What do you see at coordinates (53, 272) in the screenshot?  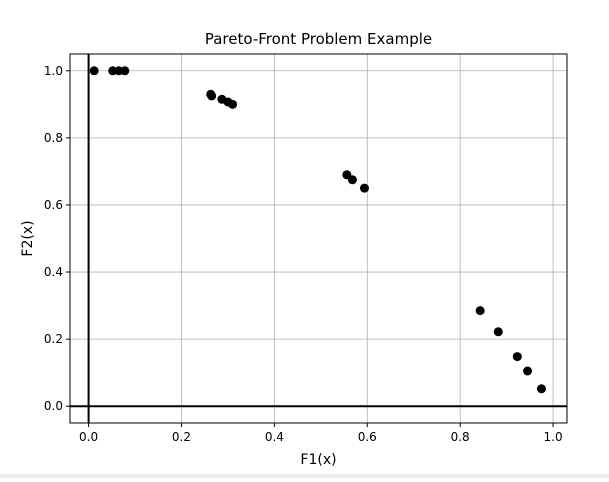 I see `y-tick-label-2: 0.4` at bounding box center [53, 272].